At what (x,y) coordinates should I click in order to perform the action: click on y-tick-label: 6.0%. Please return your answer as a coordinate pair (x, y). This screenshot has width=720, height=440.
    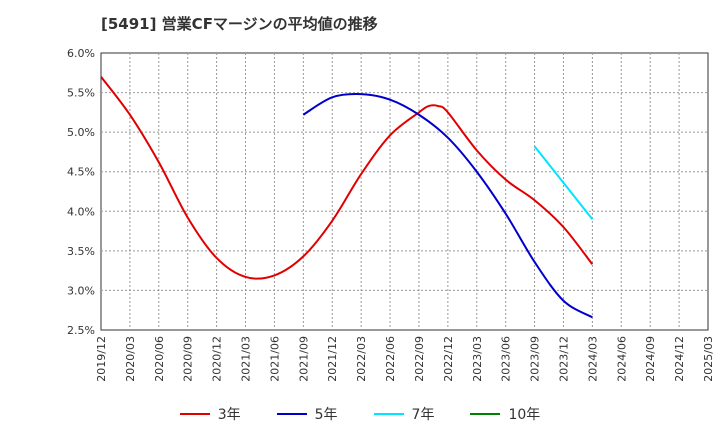
    Looking at the image, I should click on (81, 53).